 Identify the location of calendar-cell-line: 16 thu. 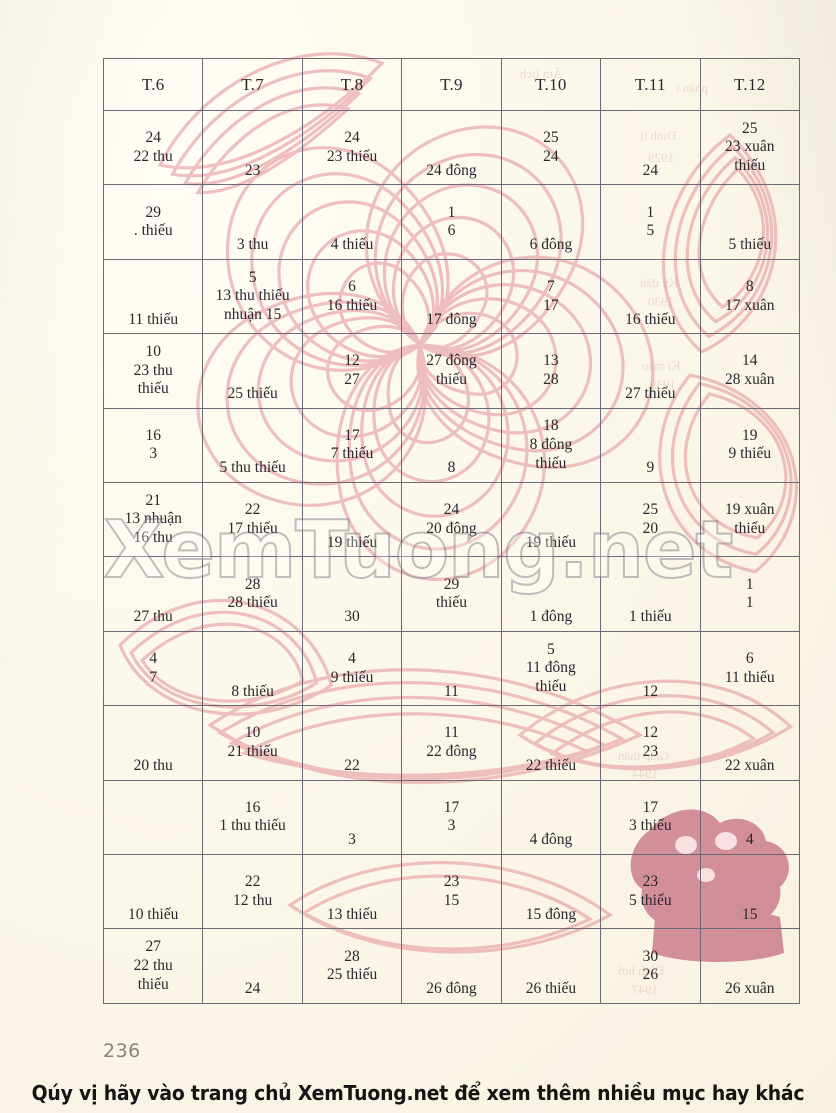
(153, 538).